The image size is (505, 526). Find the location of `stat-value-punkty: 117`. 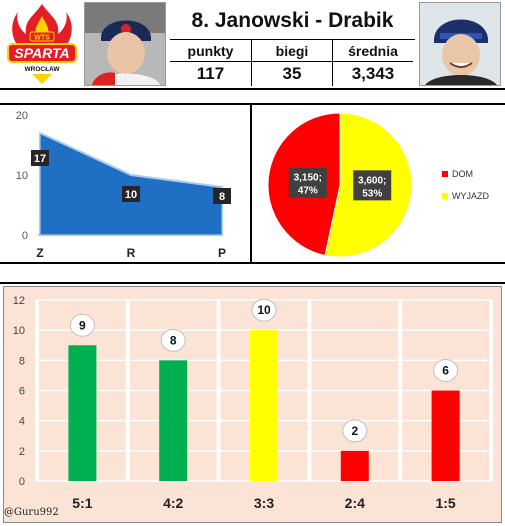

stat-value-punkty: 117 is located at coordinates (210, 73).